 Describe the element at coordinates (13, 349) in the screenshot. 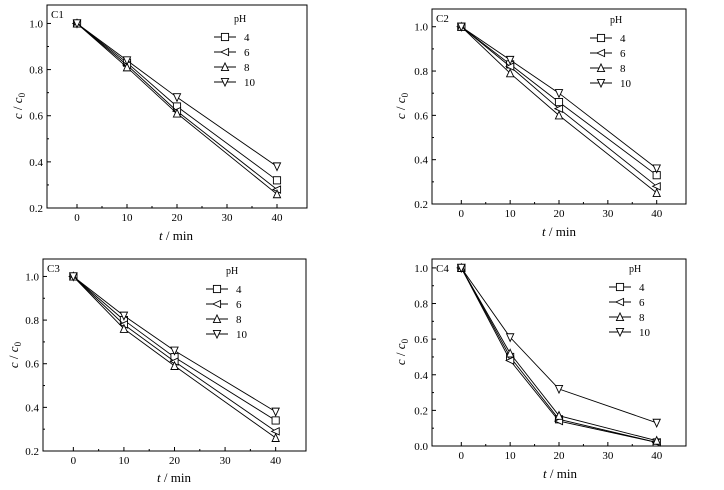

I see `y-axis-label-var2: c` at that location.